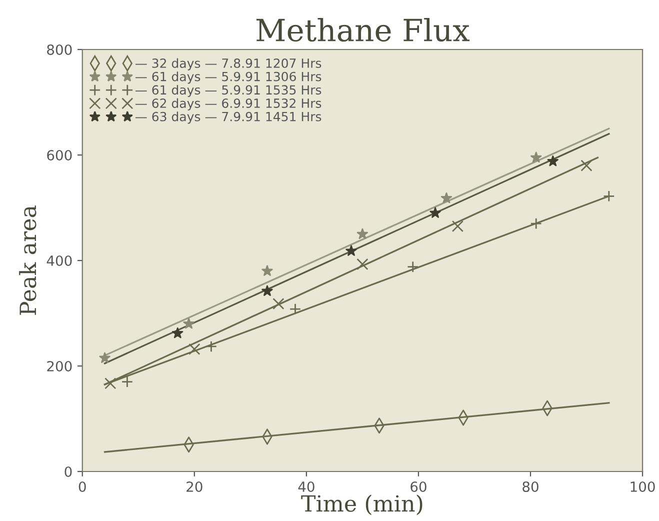  I want to click on x-tick-label: 20, so click(194, 486).